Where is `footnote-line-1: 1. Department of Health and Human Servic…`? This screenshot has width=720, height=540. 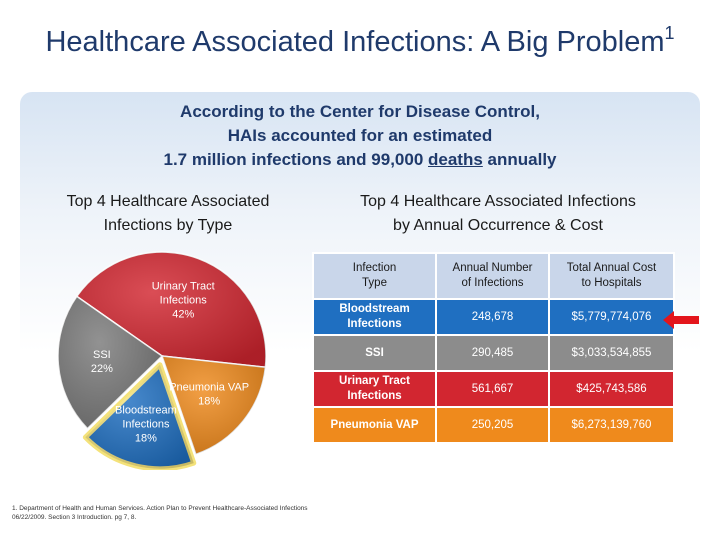
footnote-line-1: 1. Department of Health and Human Servic… is located at coordinates (160, 508).